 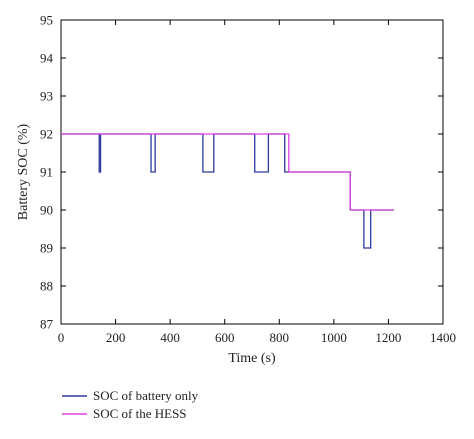 I want to click on y-tick-label: 89, so click(x=46, y=248).